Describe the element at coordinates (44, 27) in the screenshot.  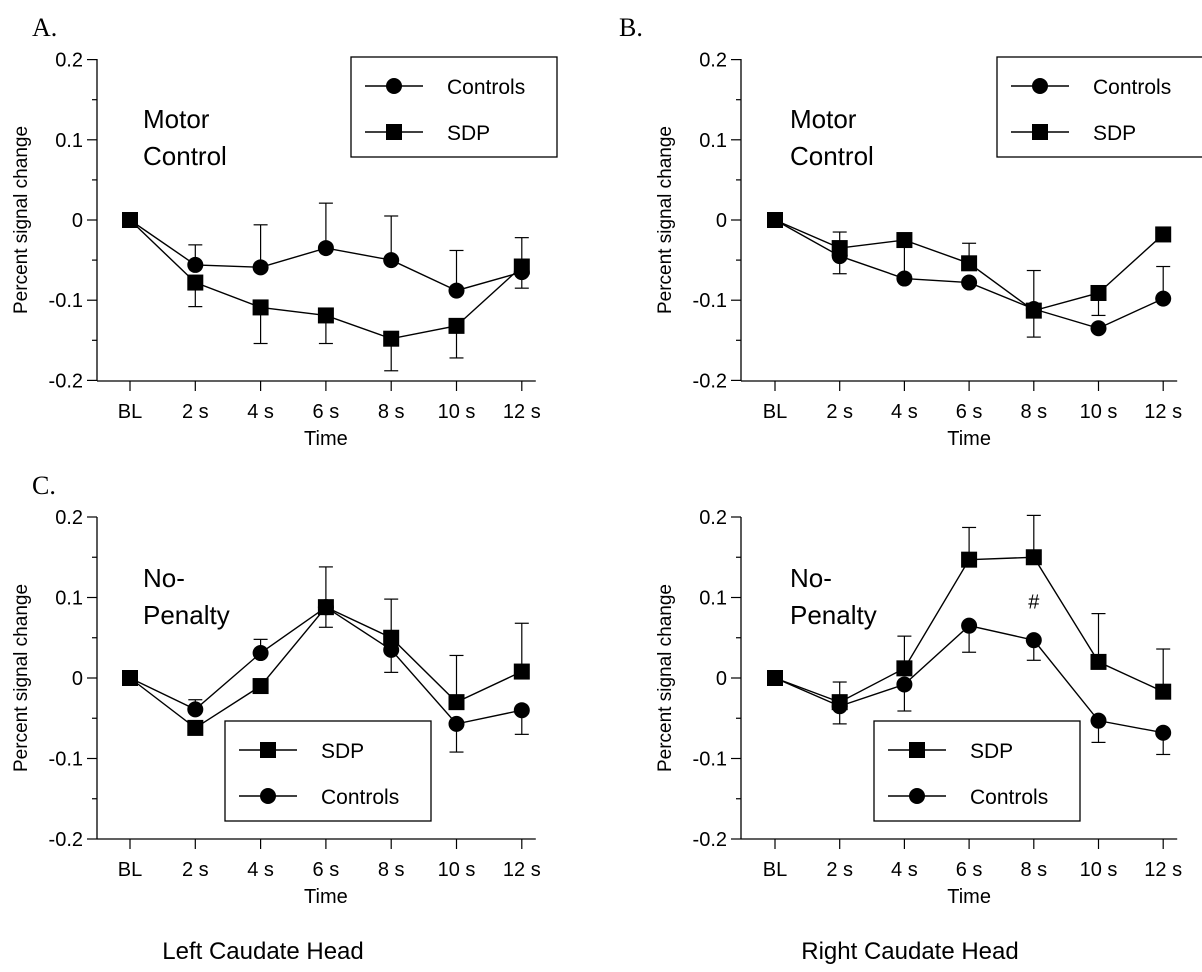
I see `panel-letter: A.` at that location.